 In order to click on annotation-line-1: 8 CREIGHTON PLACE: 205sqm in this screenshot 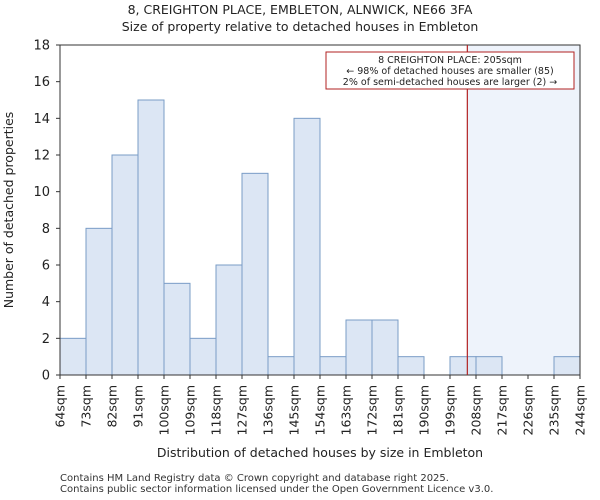, I will do `click(450, 60)`.